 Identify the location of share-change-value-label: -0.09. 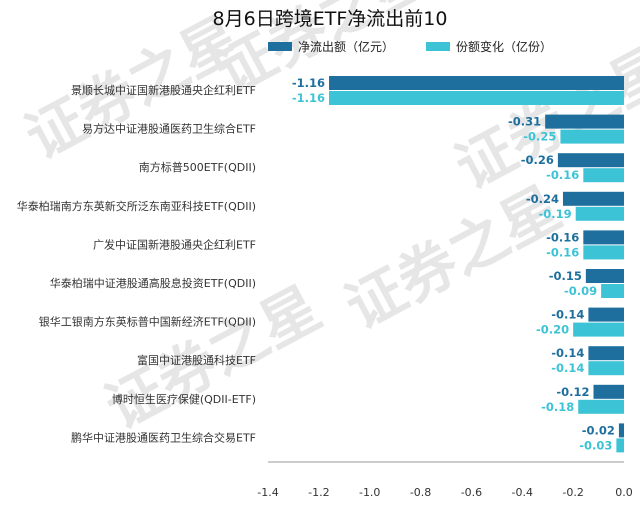
(580, 291).